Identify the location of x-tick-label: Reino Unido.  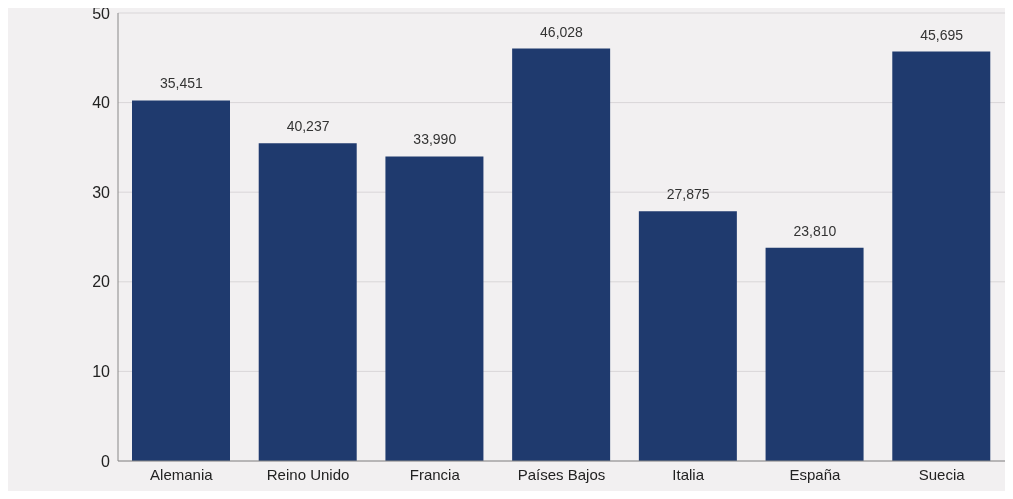
(308, 474).